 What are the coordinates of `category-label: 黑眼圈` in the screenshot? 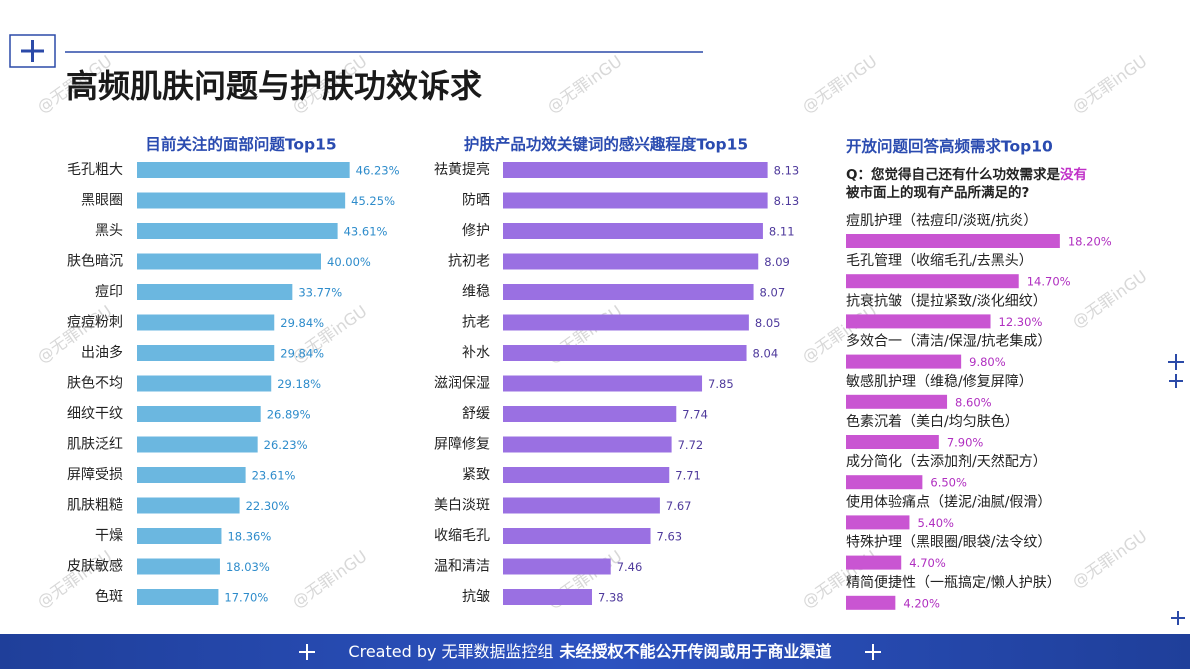 It's located at (102, 201).